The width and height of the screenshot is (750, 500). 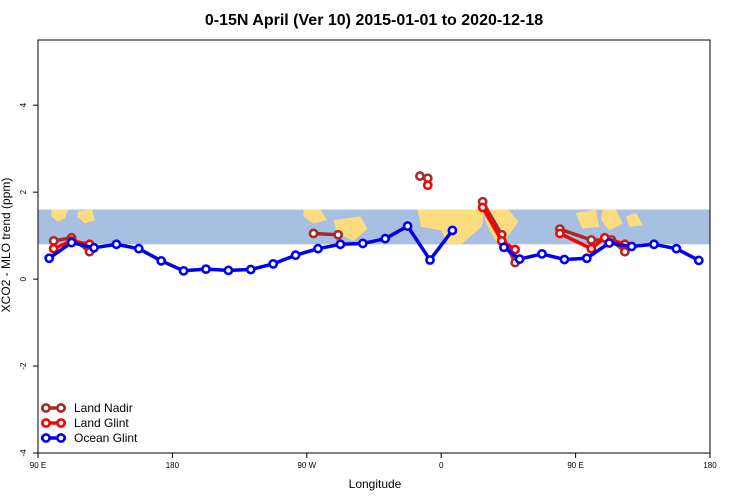 What do you see at coordinates (374, 227) in the screenshot?
I see `map-band` at bounding box center [374, 227].